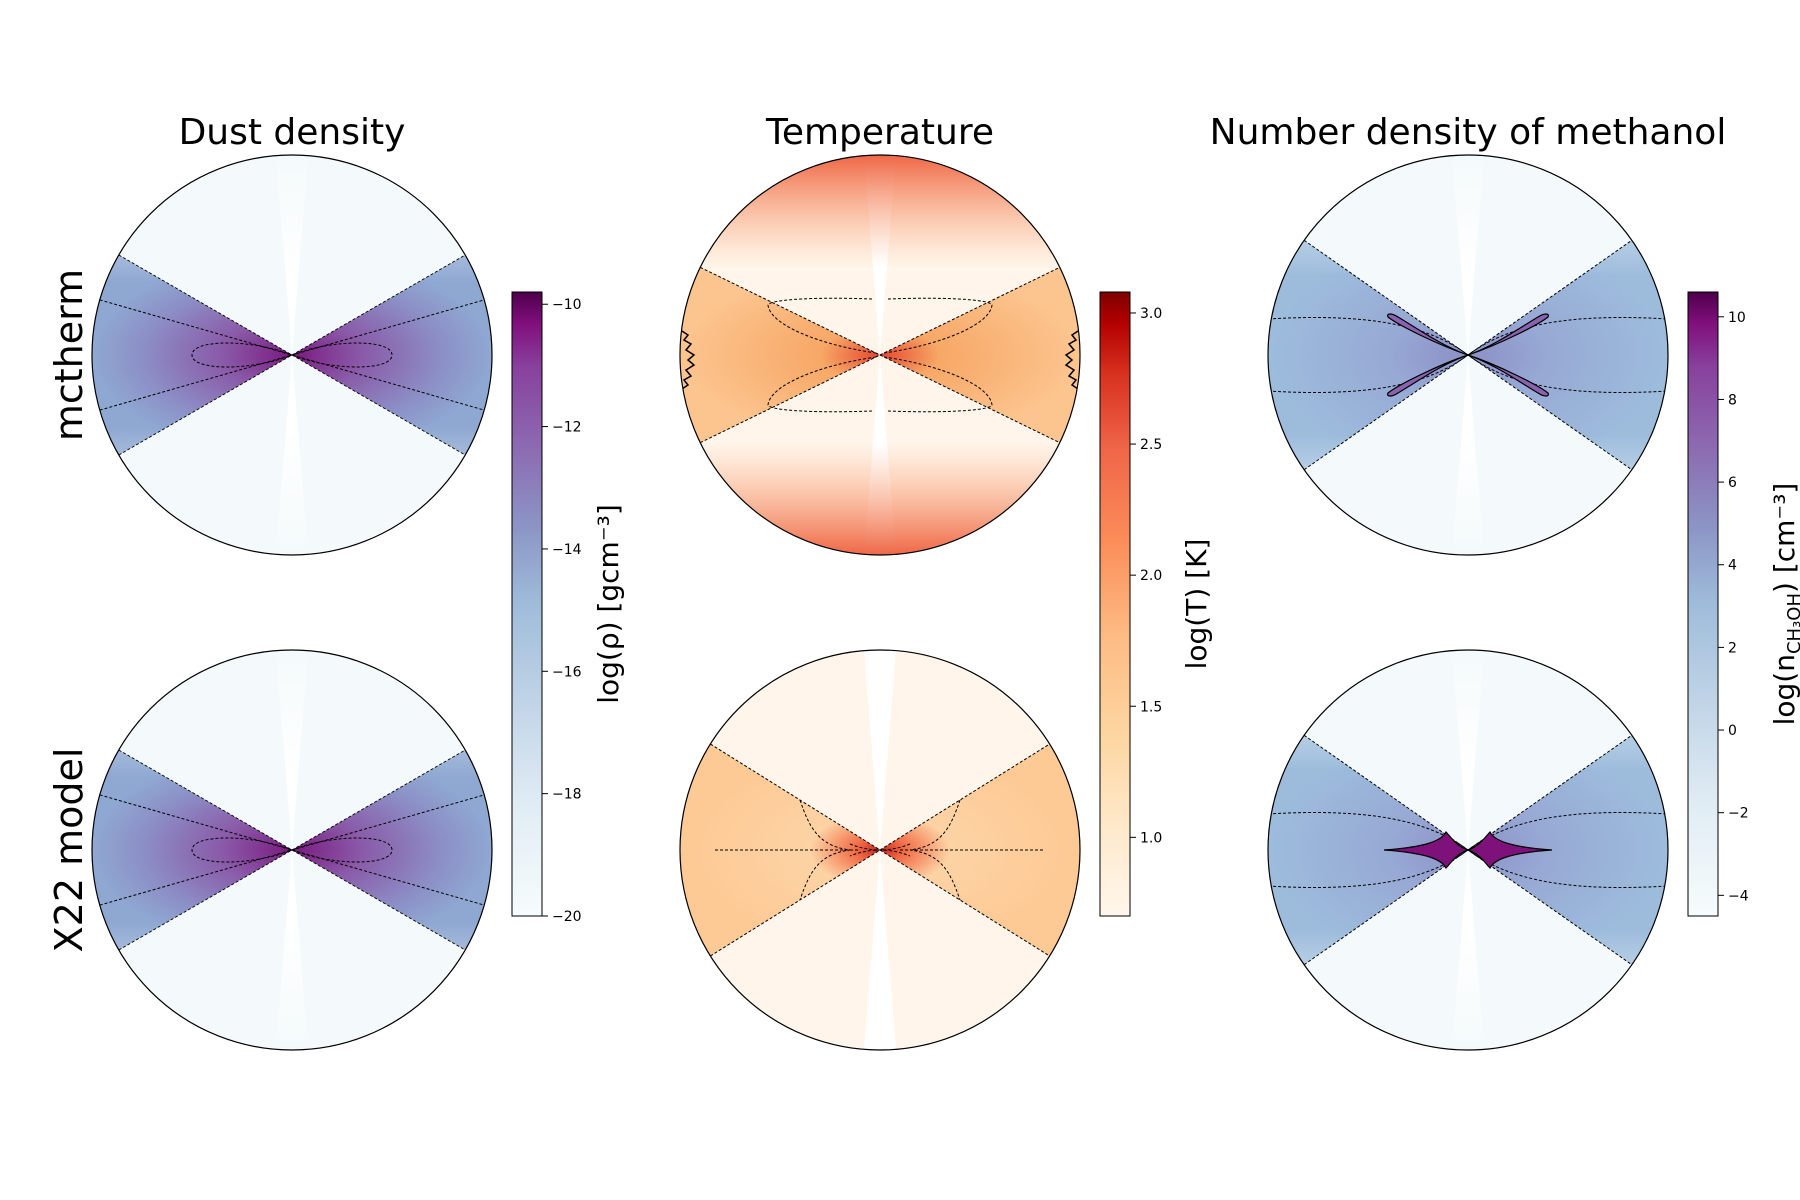  I want to click on colorbar-tick-label: −2, so click(1738, 814).